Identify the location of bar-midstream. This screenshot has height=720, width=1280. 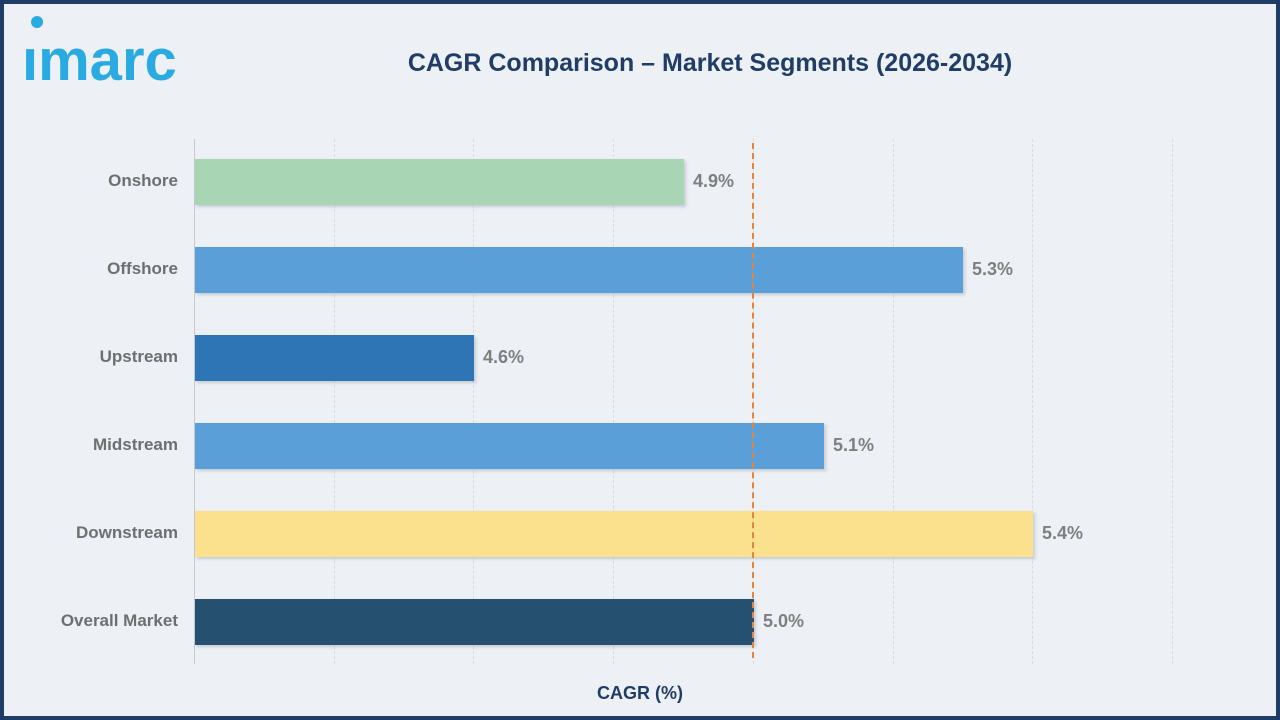
(509, 446).